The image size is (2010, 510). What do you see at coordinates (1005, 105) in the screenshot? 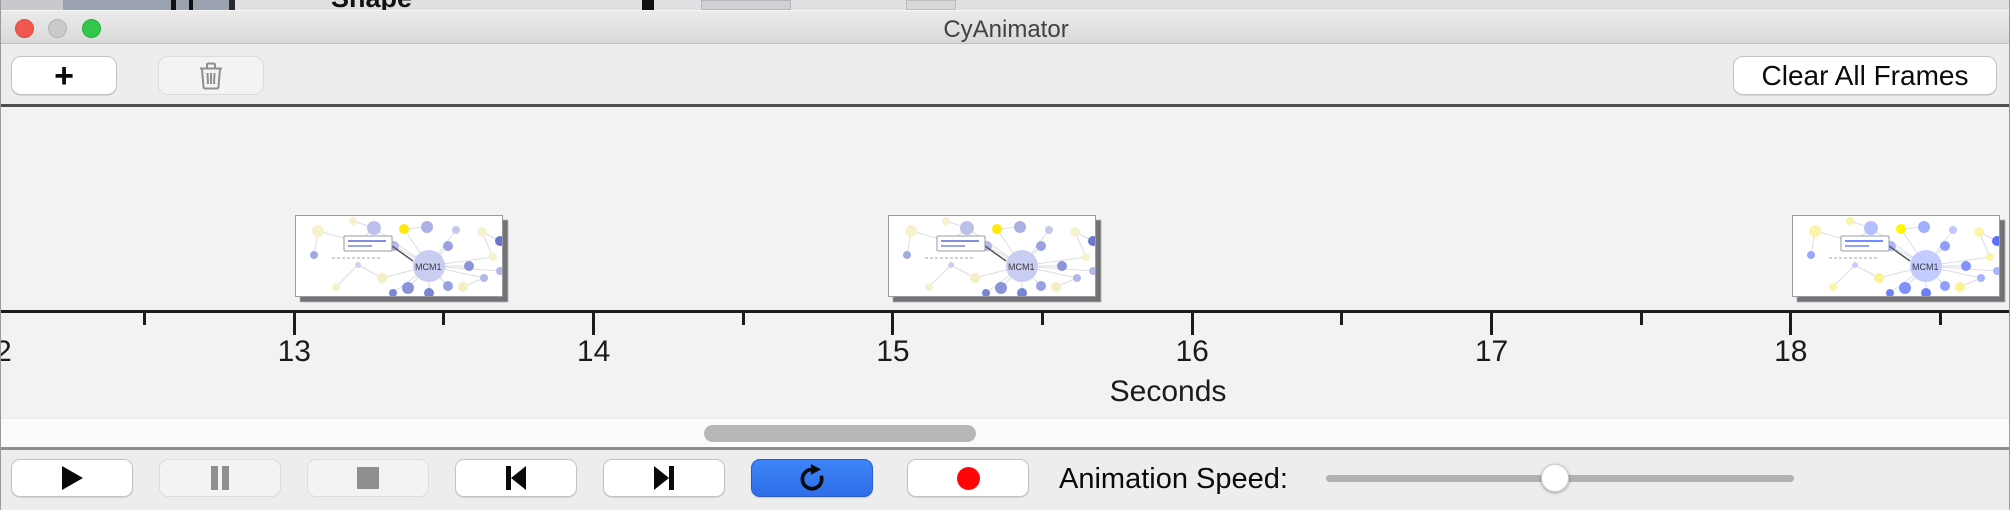
I see `toolbar-separator` at bounding box center [1005, 105].